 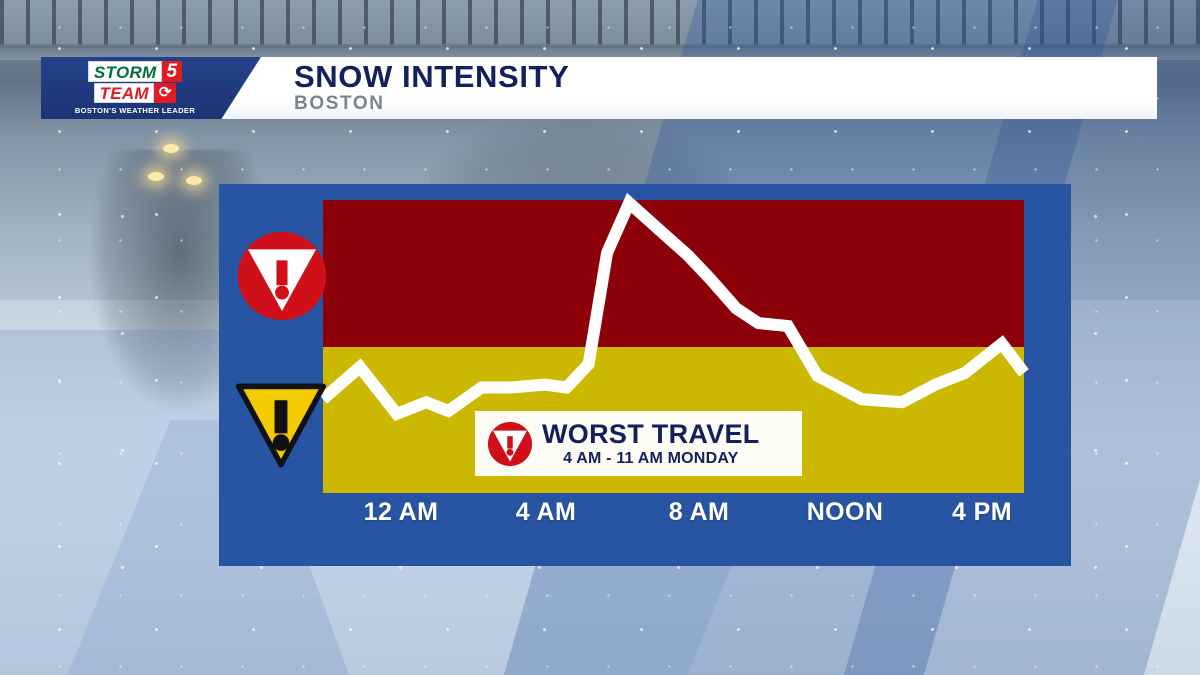 What do you see at coordinates (401, 512) in the screenshot?
I see `x-tick-label: 12 AM` at bounding box center [401, 512].